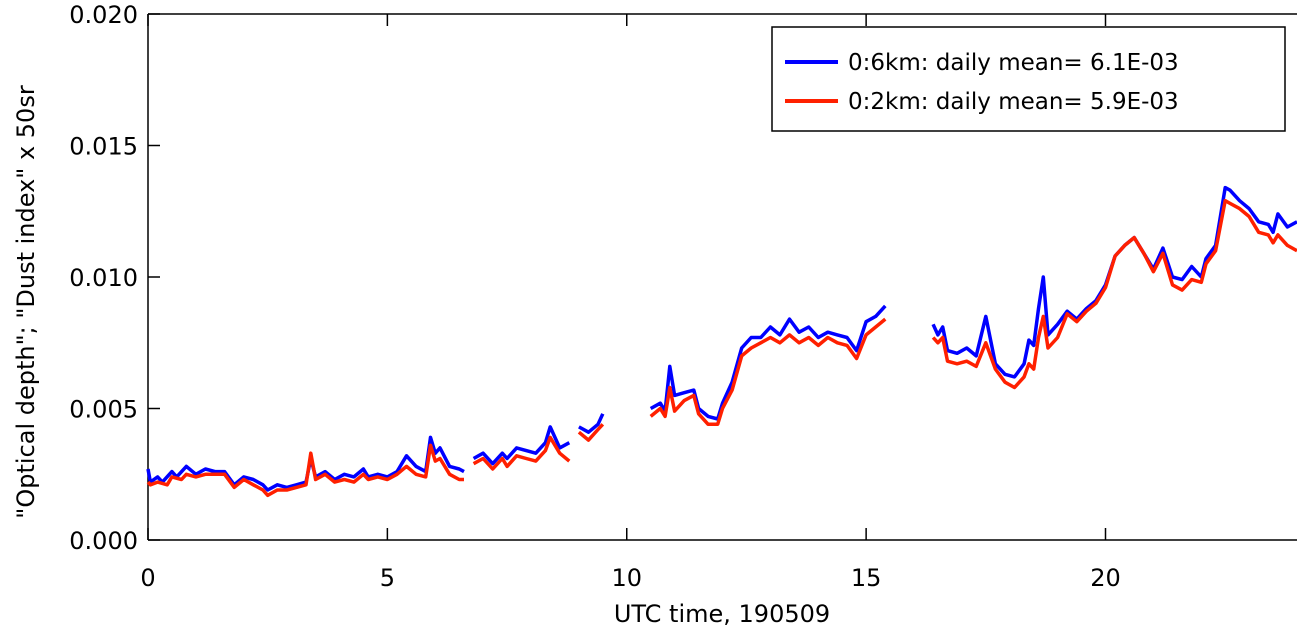 This screenshot has width=1297, height=633. I want to click on y-tick-label: 0.015, so click(103, 147).